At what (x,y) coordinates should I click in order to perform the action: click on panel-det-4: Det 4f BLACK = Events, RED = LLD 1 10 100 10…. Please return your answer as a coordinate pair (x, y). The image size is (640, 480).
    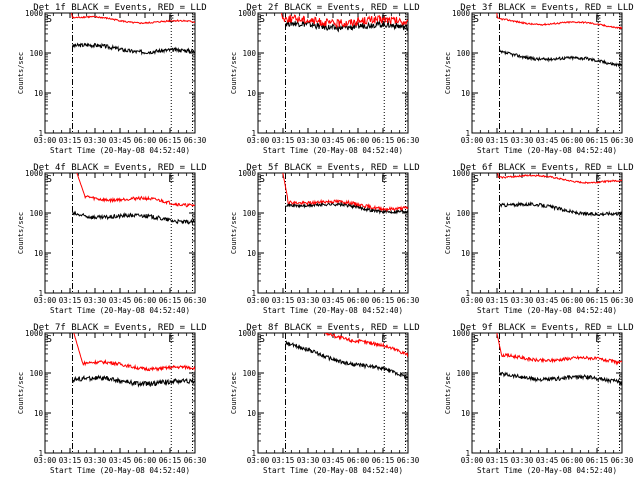
    Looking at the image, I should click on (112, 239).